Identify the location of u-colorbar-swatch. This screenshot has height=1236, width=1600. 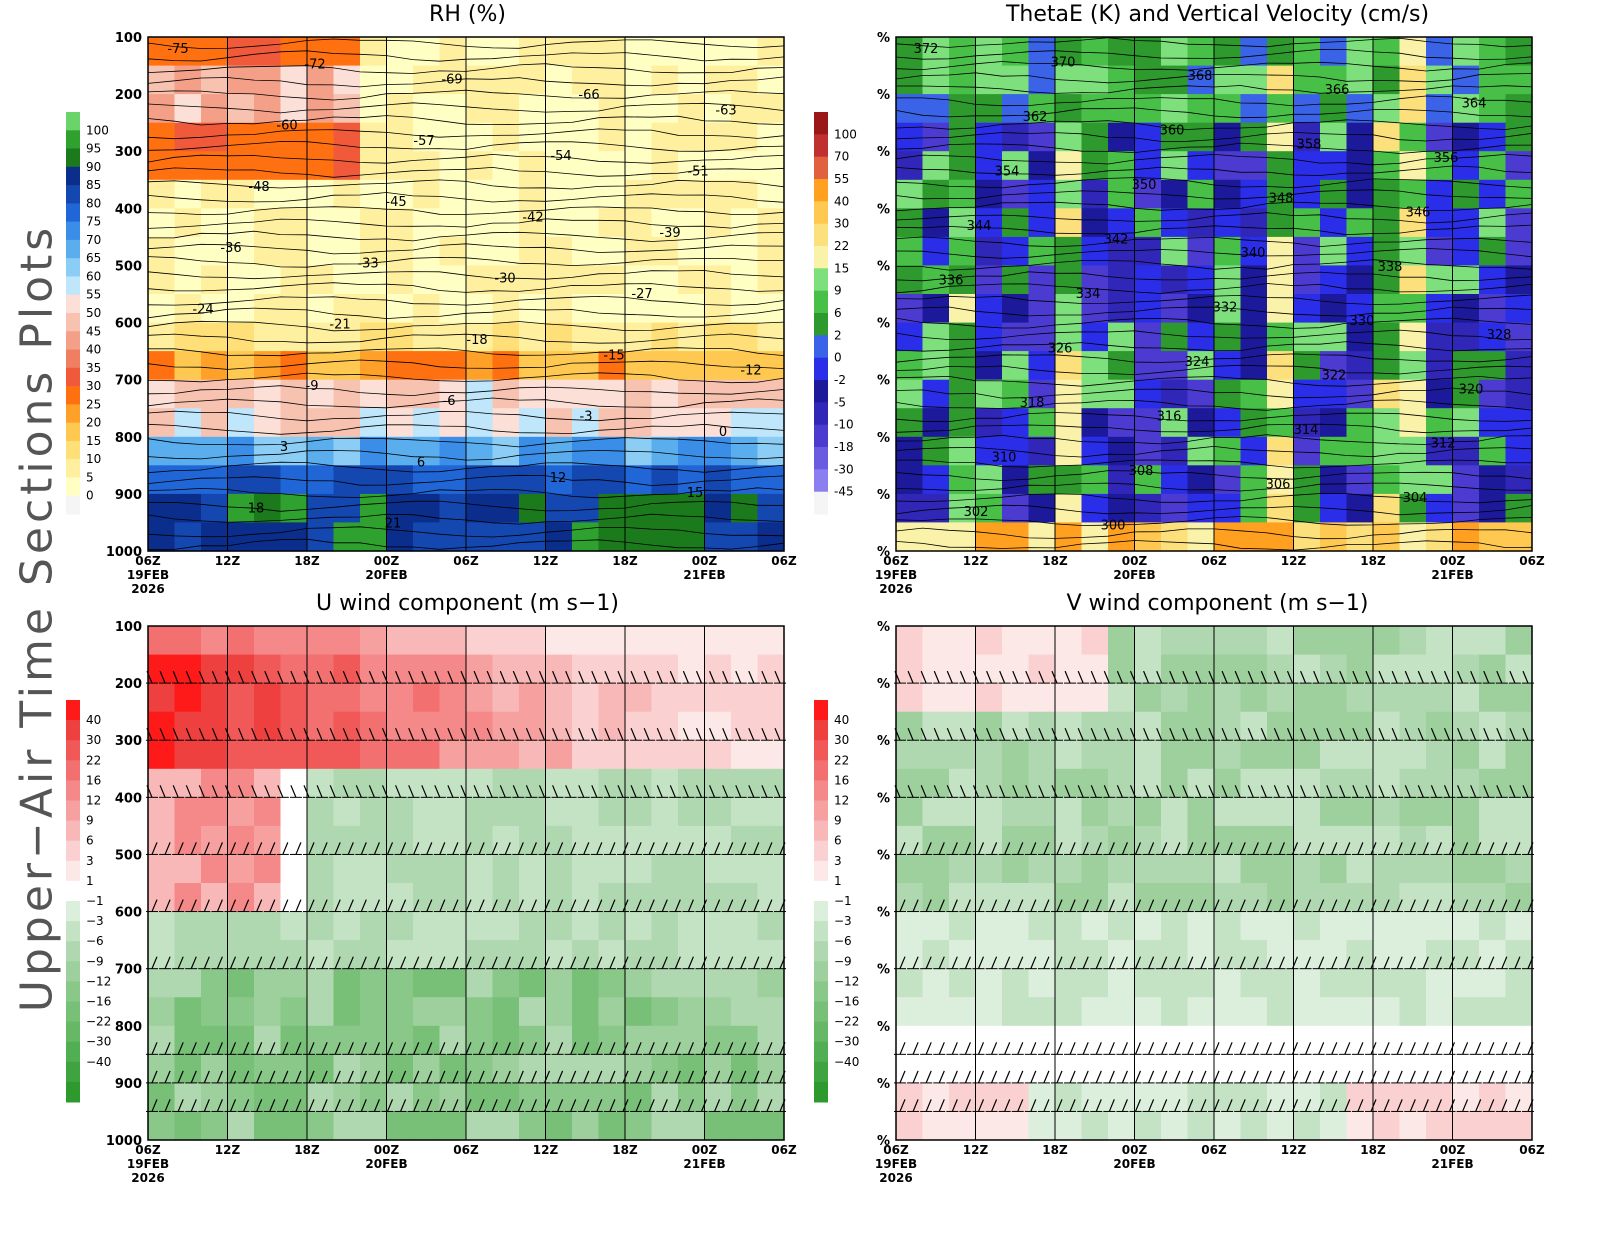
(73, 991).